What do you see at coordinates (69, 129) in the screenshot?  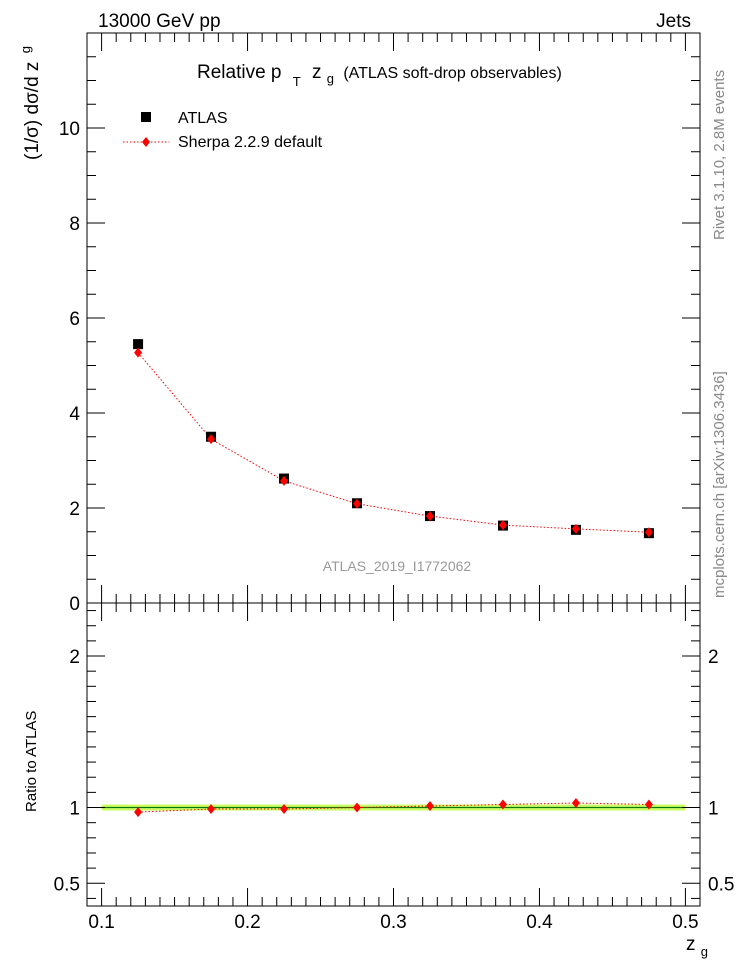 I see `main-y-tick-label: 10` at bounding box center [69, 129].